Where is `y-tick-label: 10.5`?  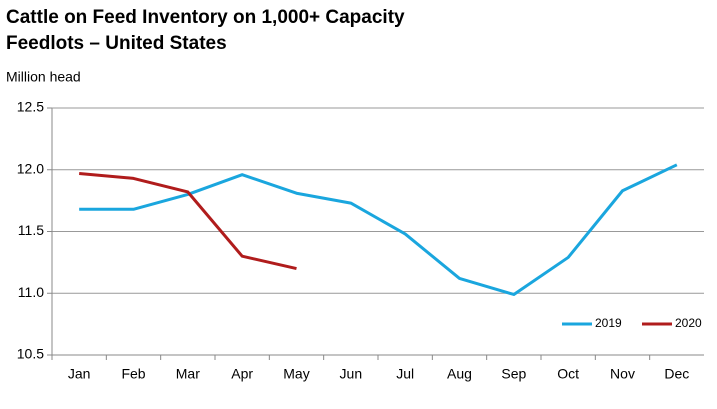
y-tick-label: 10.5 is located at coordinates (30, 354).